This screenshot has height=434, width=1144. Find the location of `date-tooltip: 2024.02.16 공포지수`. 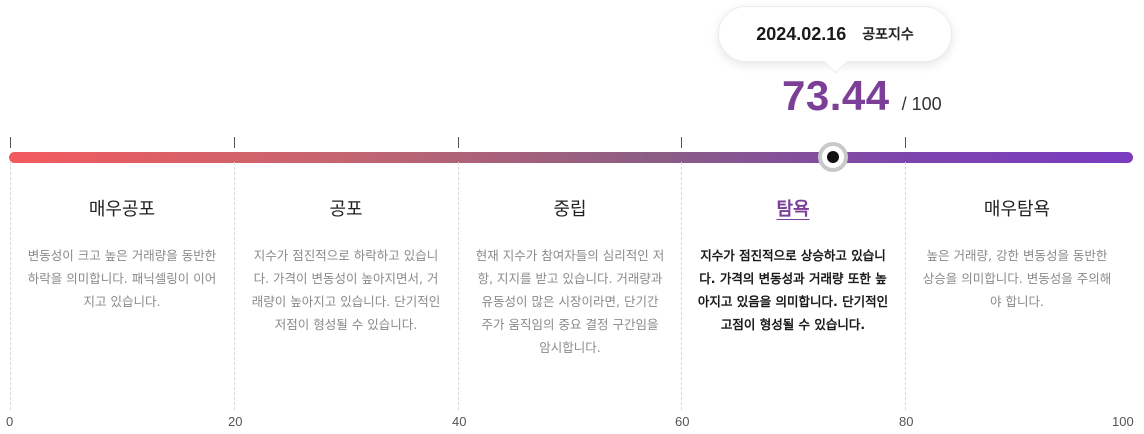

date-tooltip: 2024.02.16 공포지수 is located at coordinates (835, 34).